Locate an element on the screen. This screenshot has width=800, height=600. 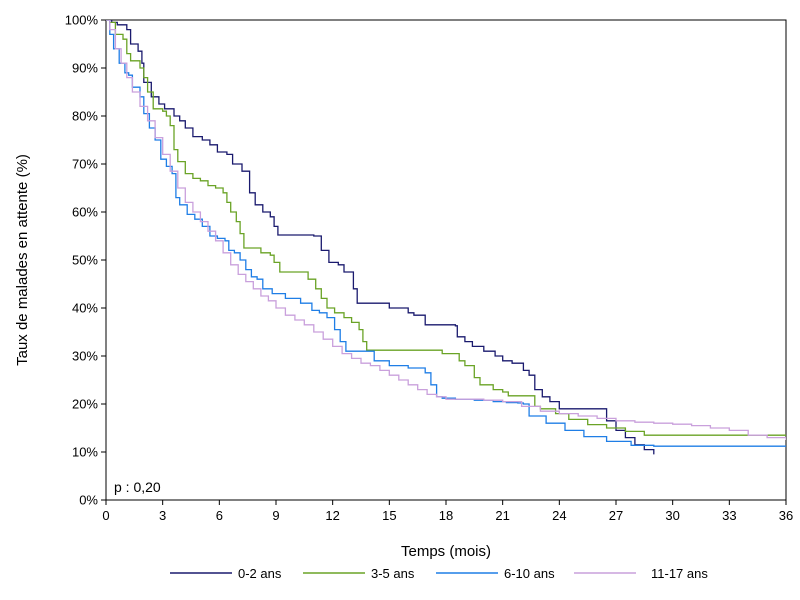
y-tick-label: 100% is located at coordinates (82, 20).